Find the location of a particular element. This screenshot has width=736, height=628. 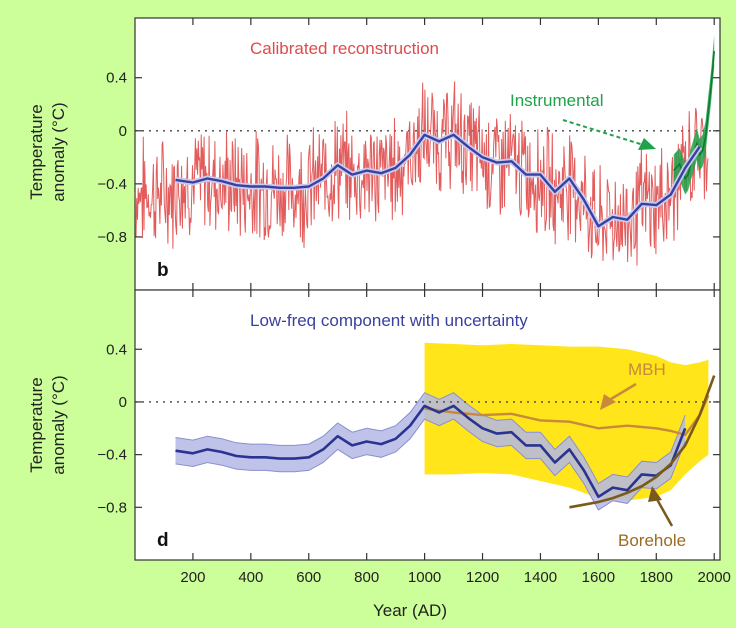

panel-d-xtick-label: 1600 is located at coordinates (598, 577).